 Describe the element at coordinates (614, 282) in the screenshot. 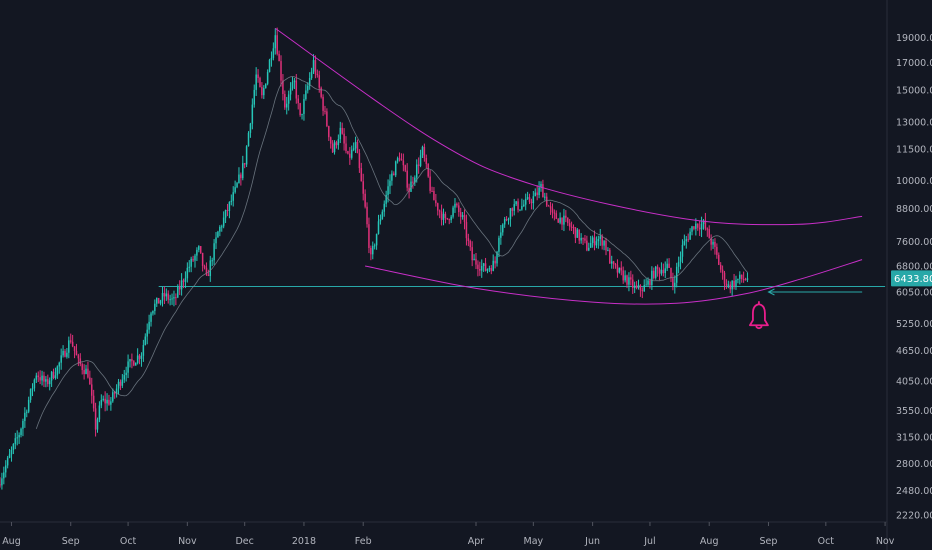

I see `lower-trendline` at that location.